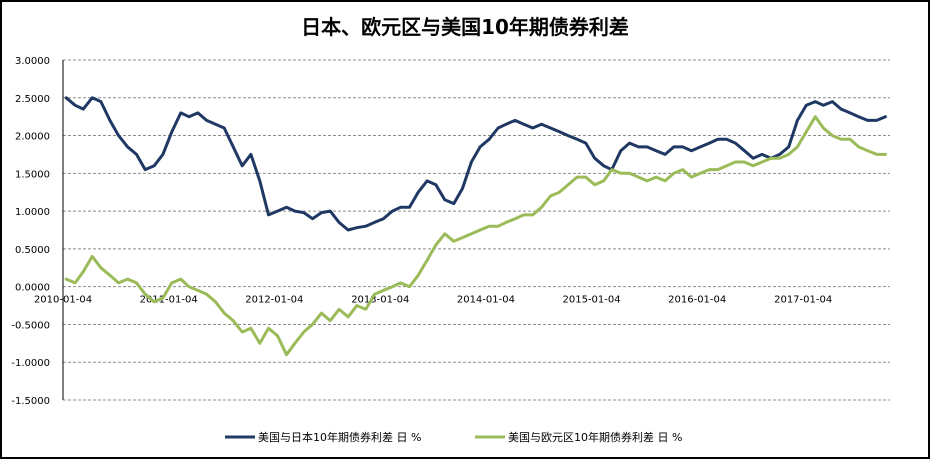 The height and width of the screenshot is (459, 930). I want to click on legend-label-us-eurozone: 美国与欧元区10年期债券利差 日 %, so click(595, 437).